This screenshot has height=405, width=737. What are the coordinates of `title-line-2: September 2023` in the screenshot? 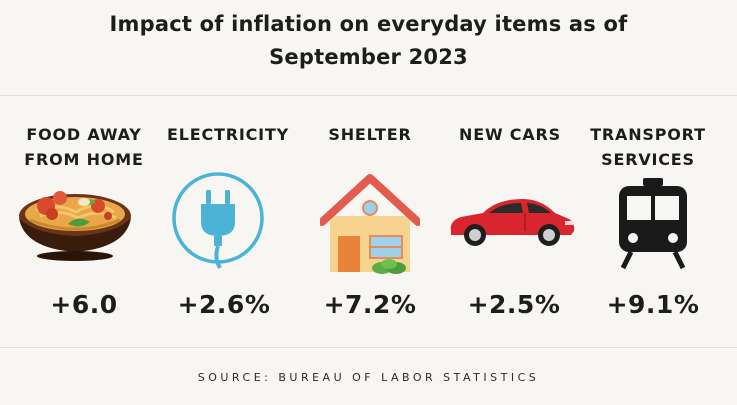 It's located at (368, 57).